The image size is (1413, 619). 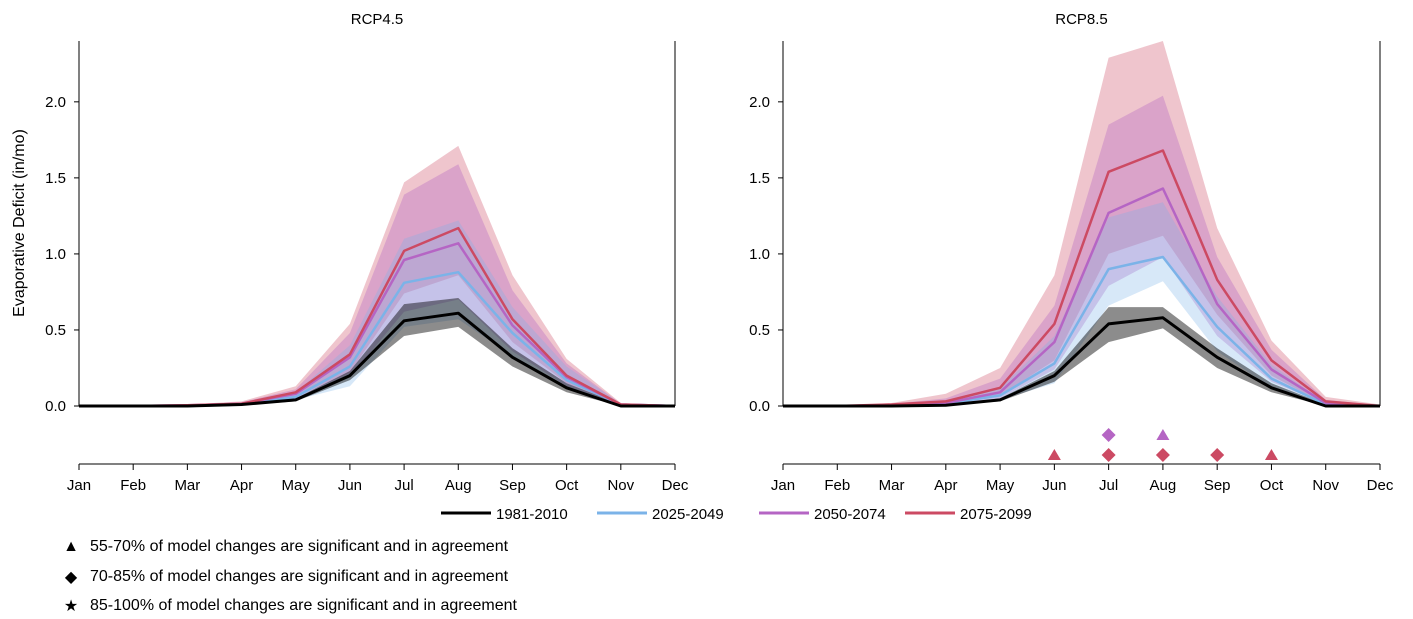 I want to click on star-icon: ★, so click(x=71, y=606).